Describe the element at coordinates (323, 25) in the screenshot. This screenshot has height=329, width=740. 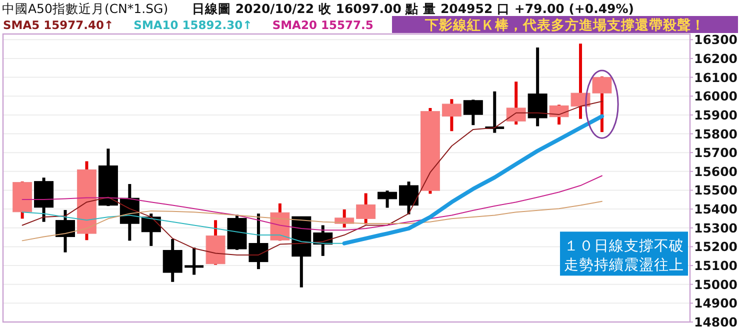
I see `text: SMA20 15577.5` at that location.